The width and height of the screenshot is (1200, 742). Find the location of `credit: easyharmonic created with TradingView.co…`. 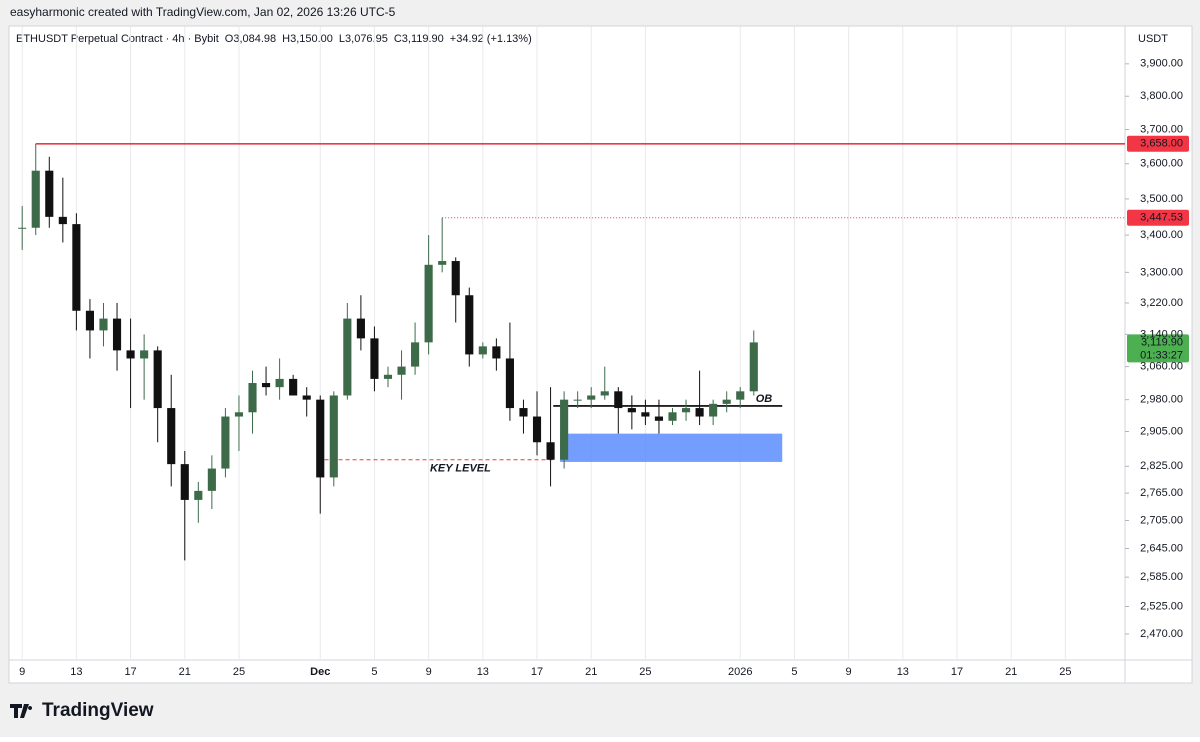

credit: easyharmonic created with TradingView.co… is located at coordinates (203, 12).